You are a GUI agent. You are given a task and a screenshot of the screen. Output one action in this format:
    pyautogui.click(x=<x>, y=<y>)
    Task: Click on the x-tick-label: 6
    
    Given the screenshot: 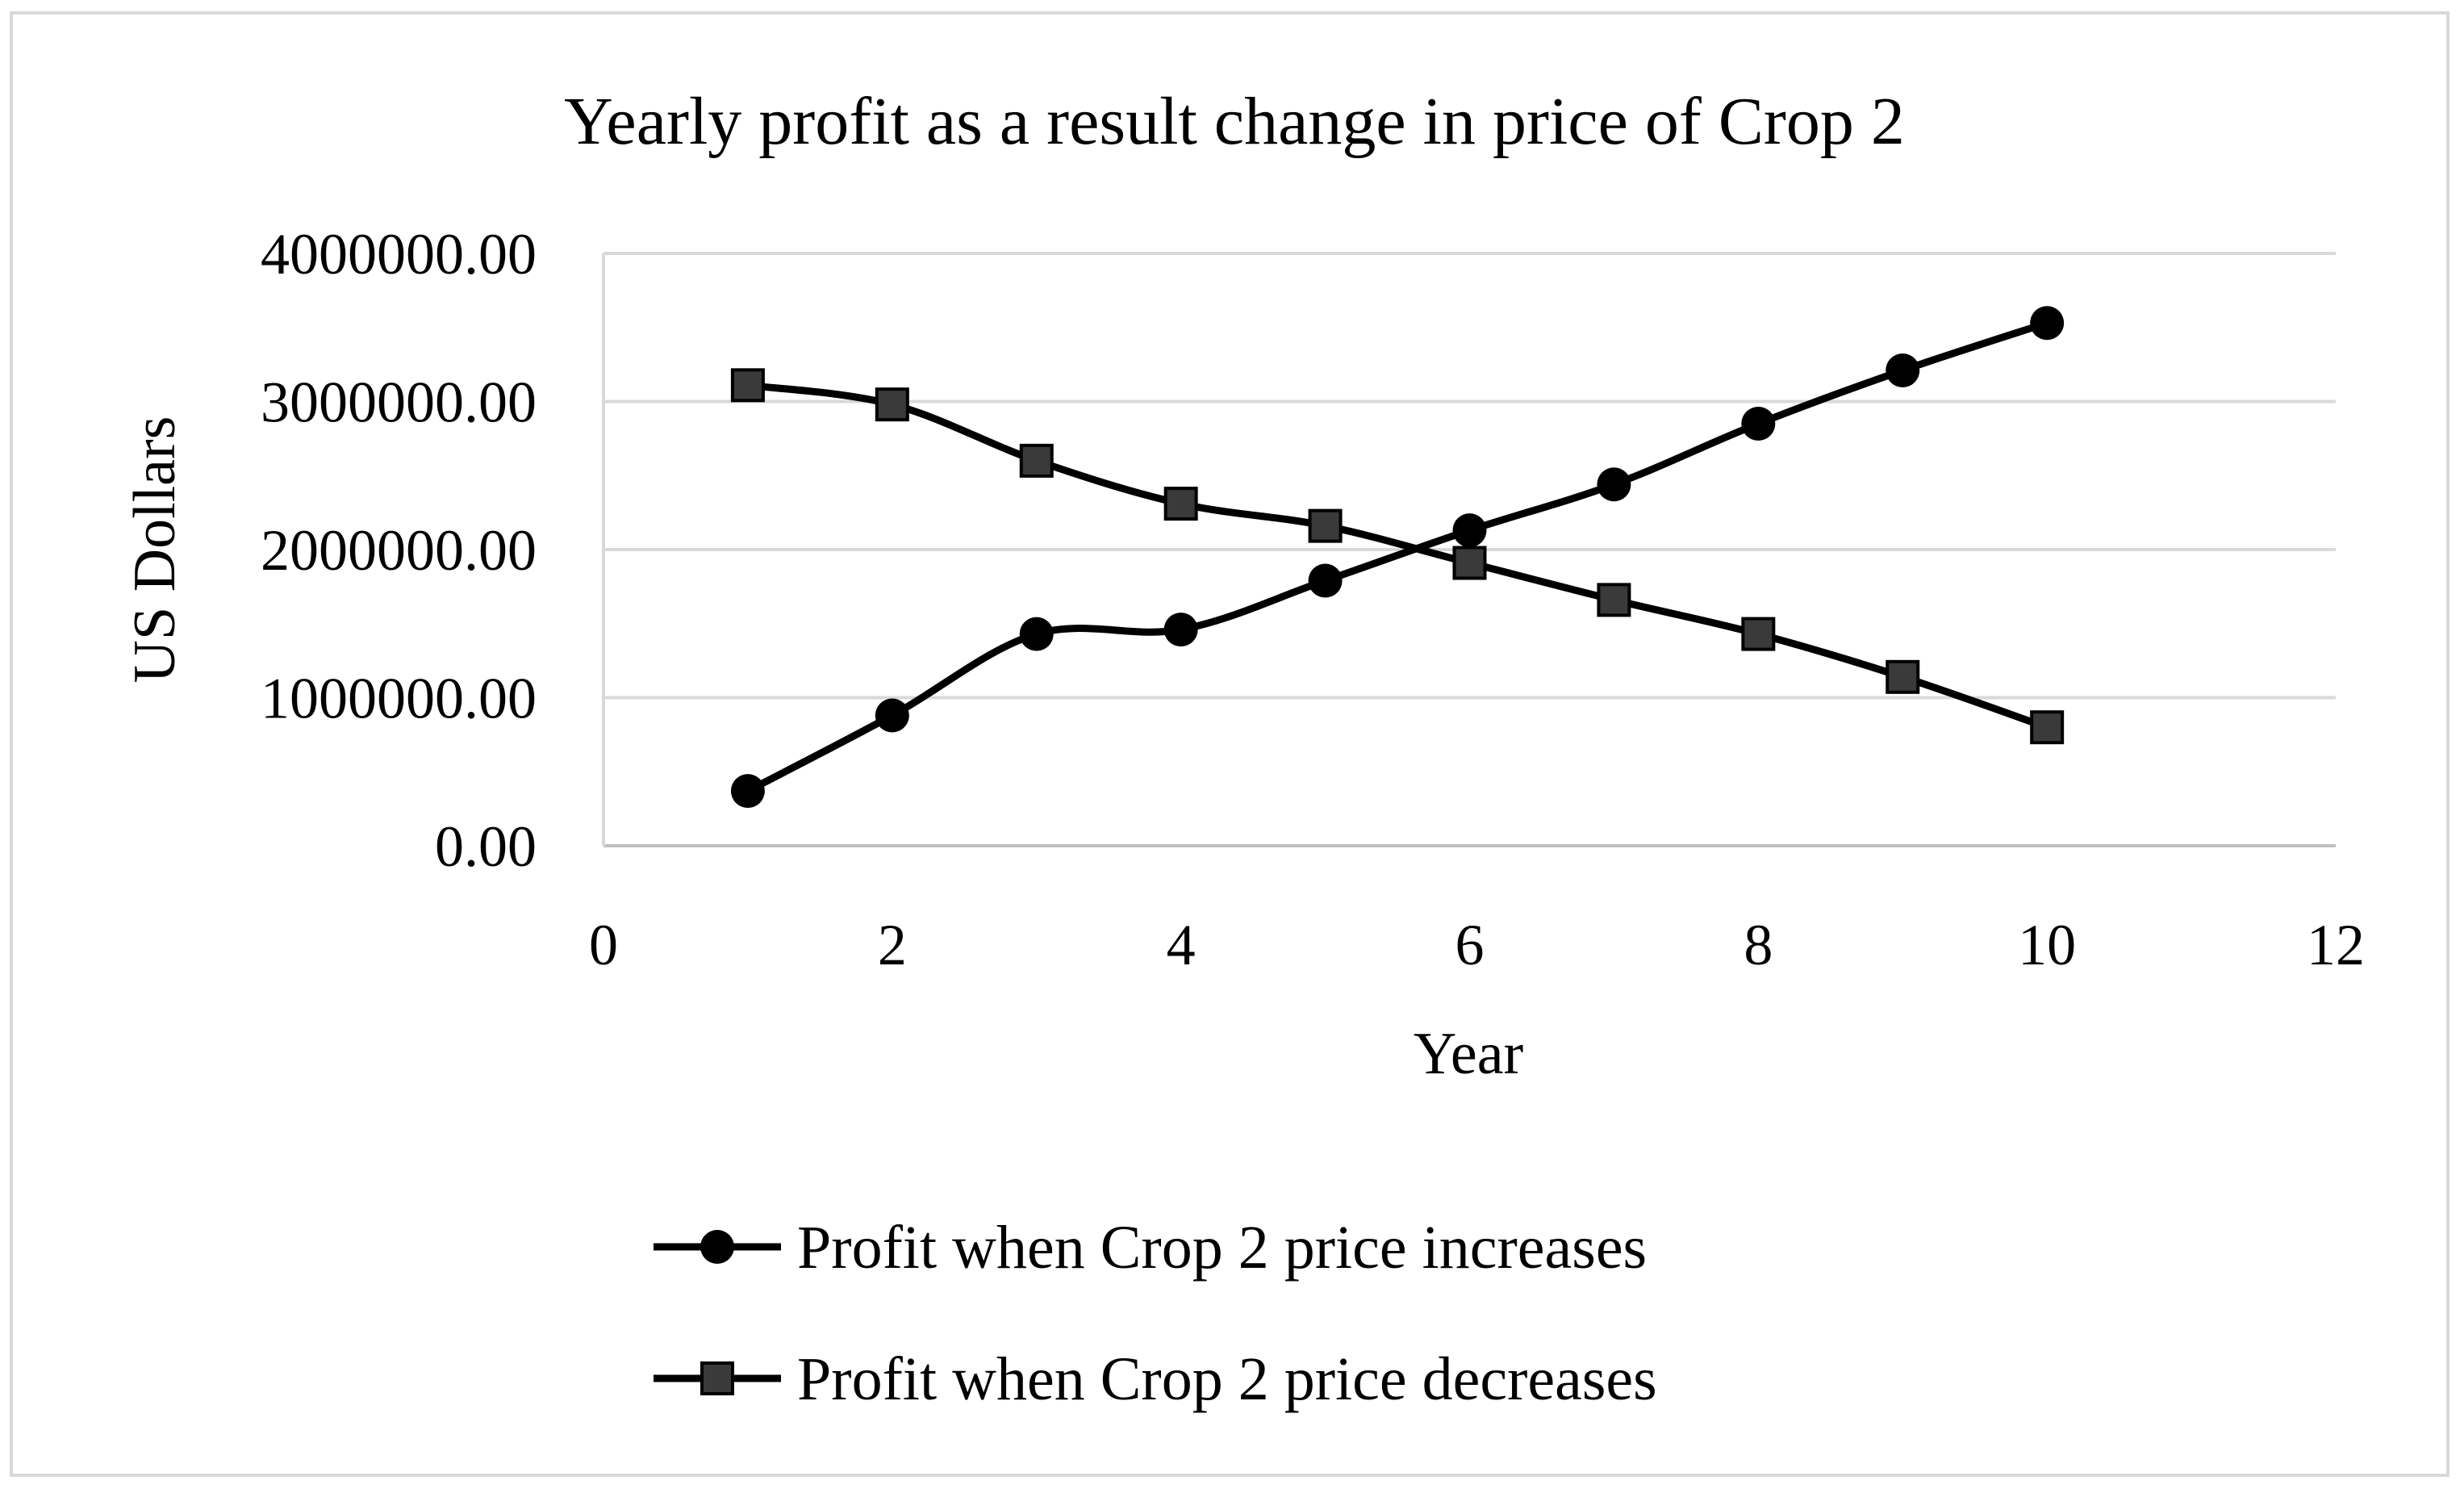 What is the action you would take?
    pyautogui.click(x=1470, y=945)
    